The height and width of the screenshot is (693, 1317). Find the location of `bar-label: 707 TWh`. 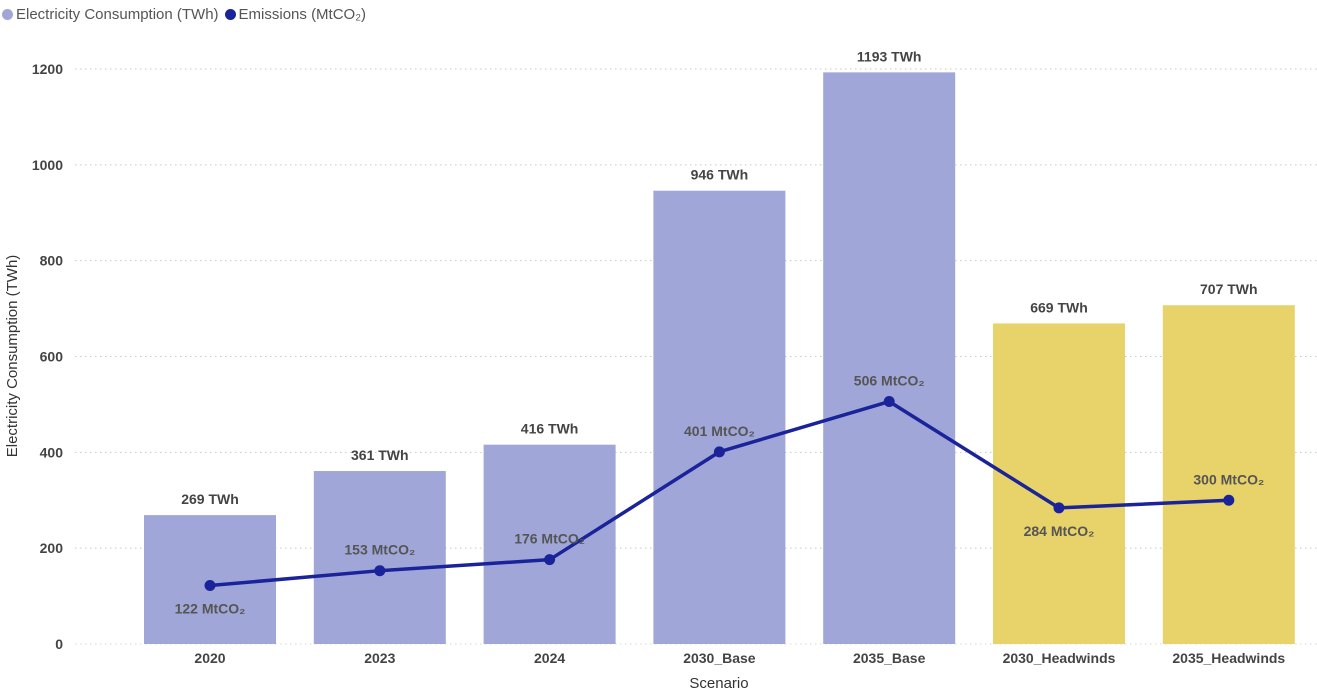

bar-label: 707 TWh is located at coordinates (1229, 289).